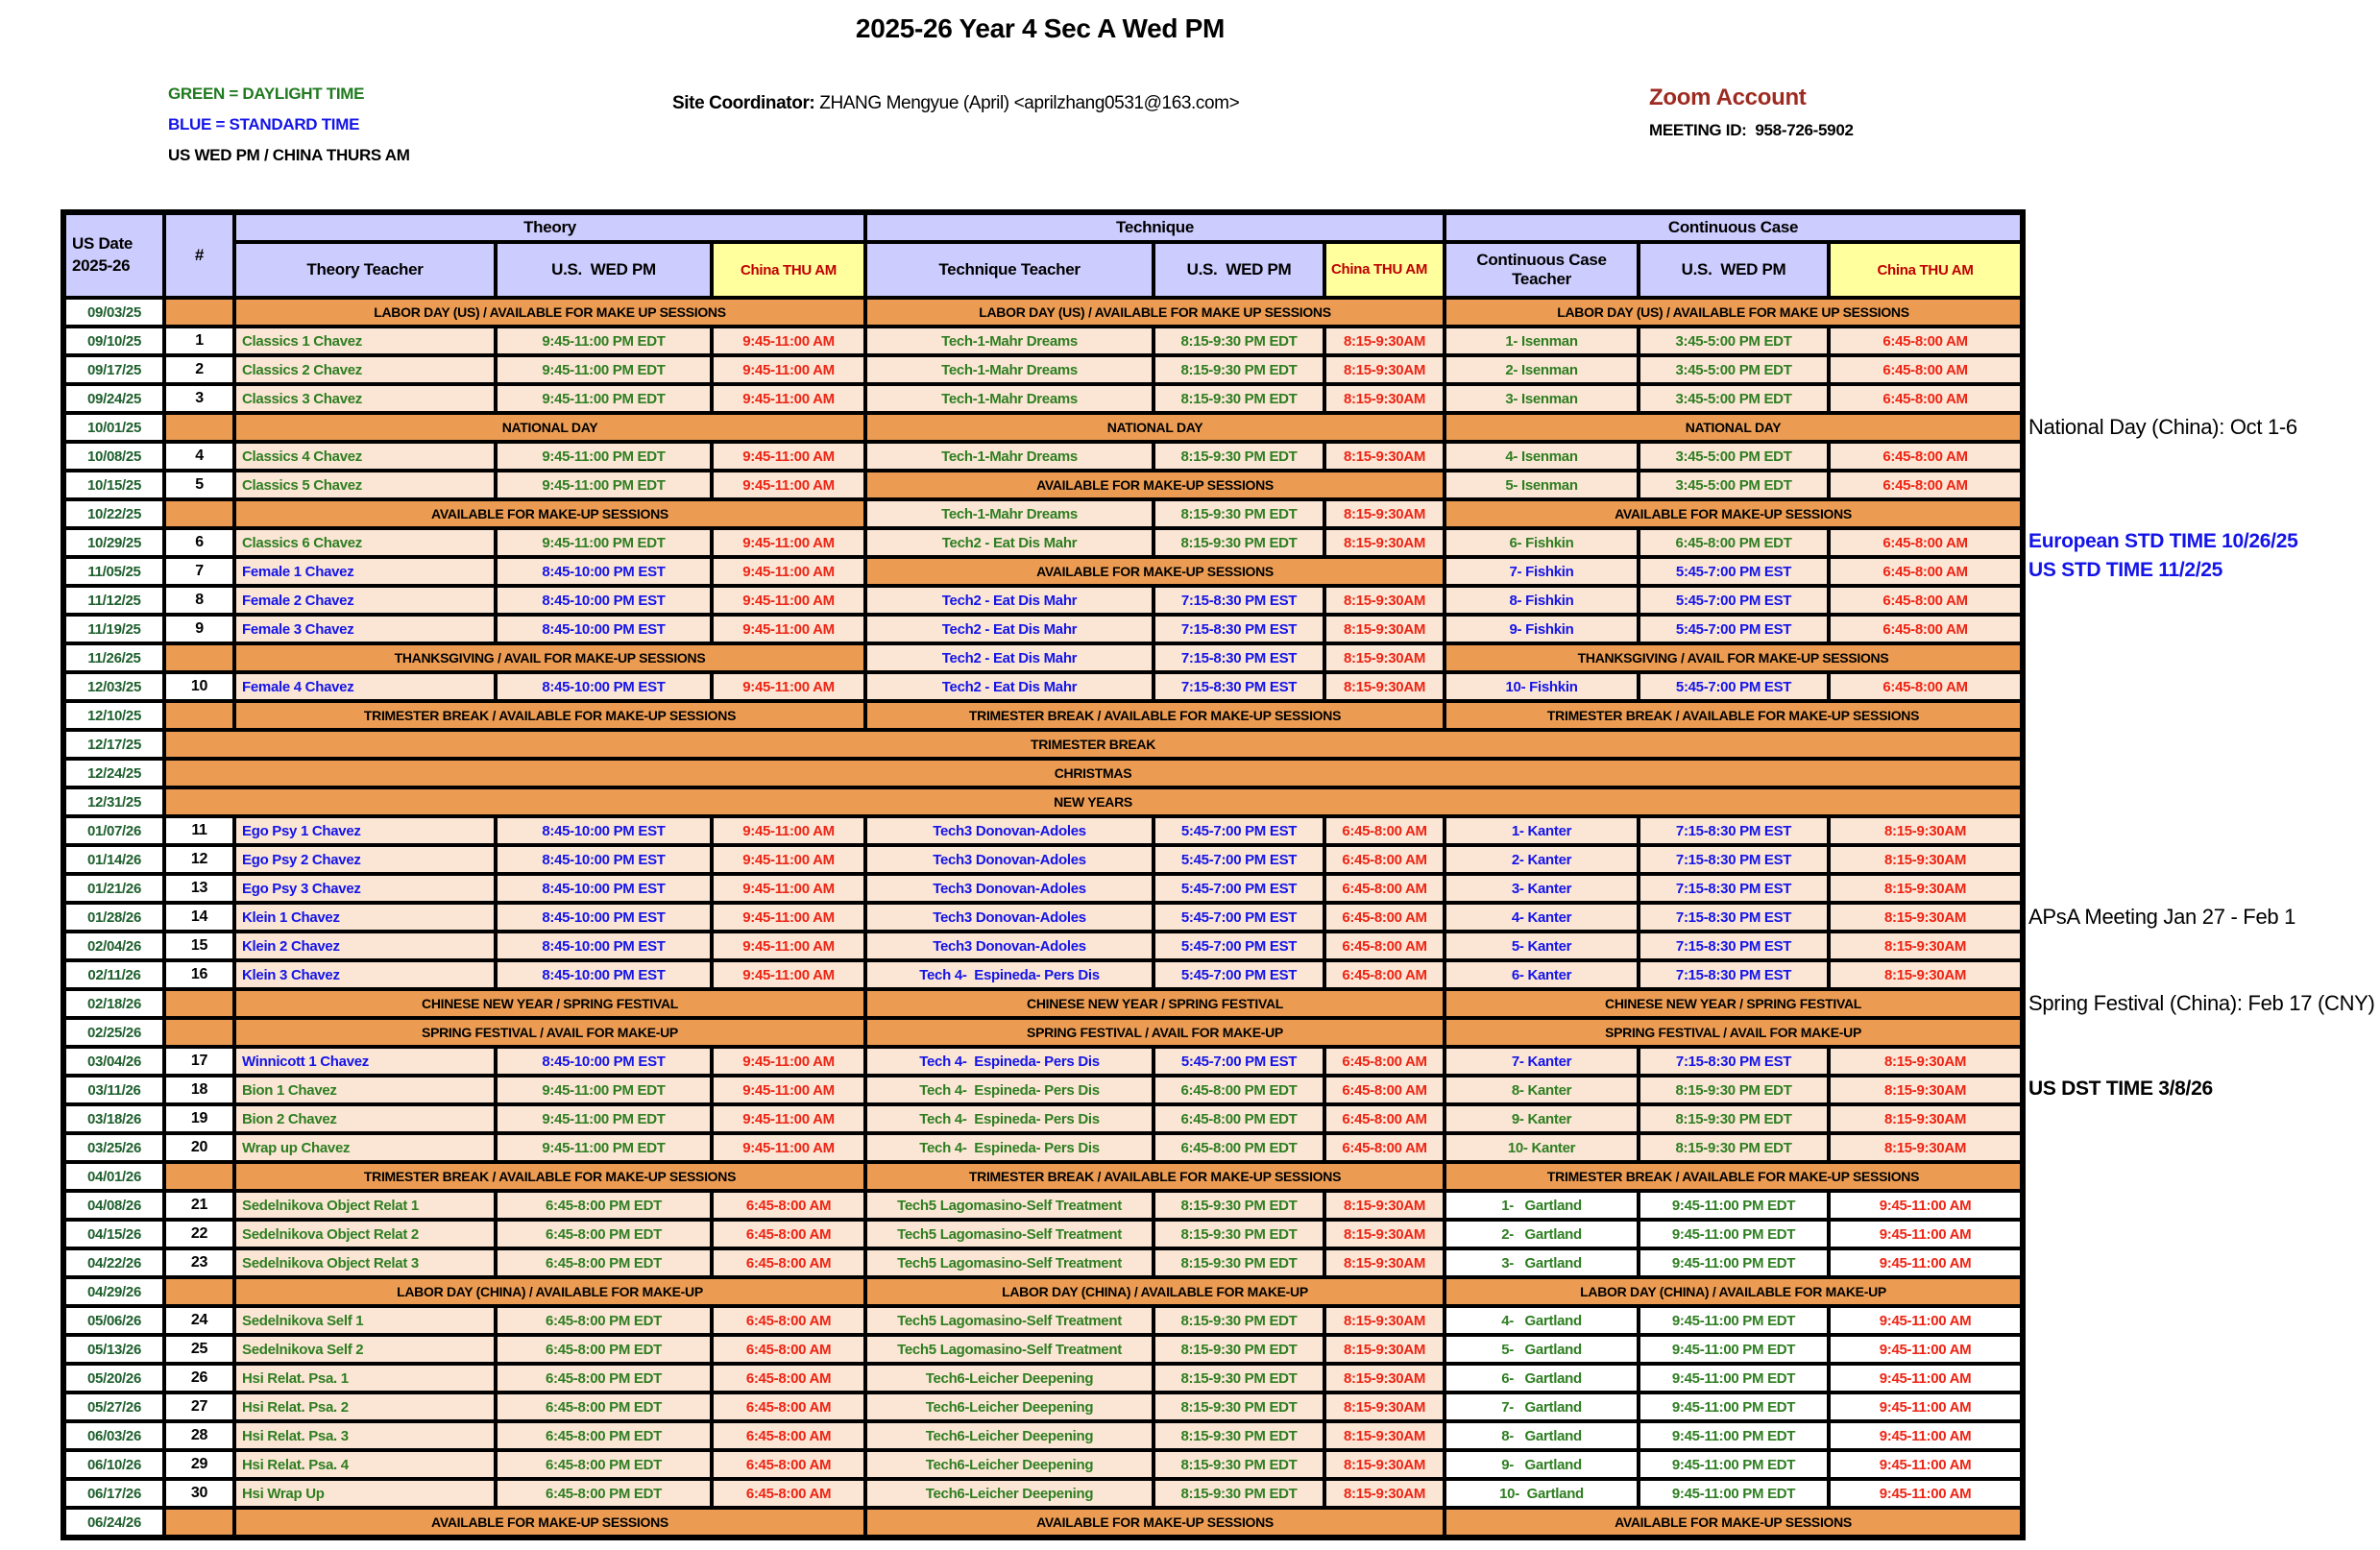  Describe the element at coordinates (365, 686) in the screenshot. I see `theory-teacher-cell: Female 4 Chavez` at that location.